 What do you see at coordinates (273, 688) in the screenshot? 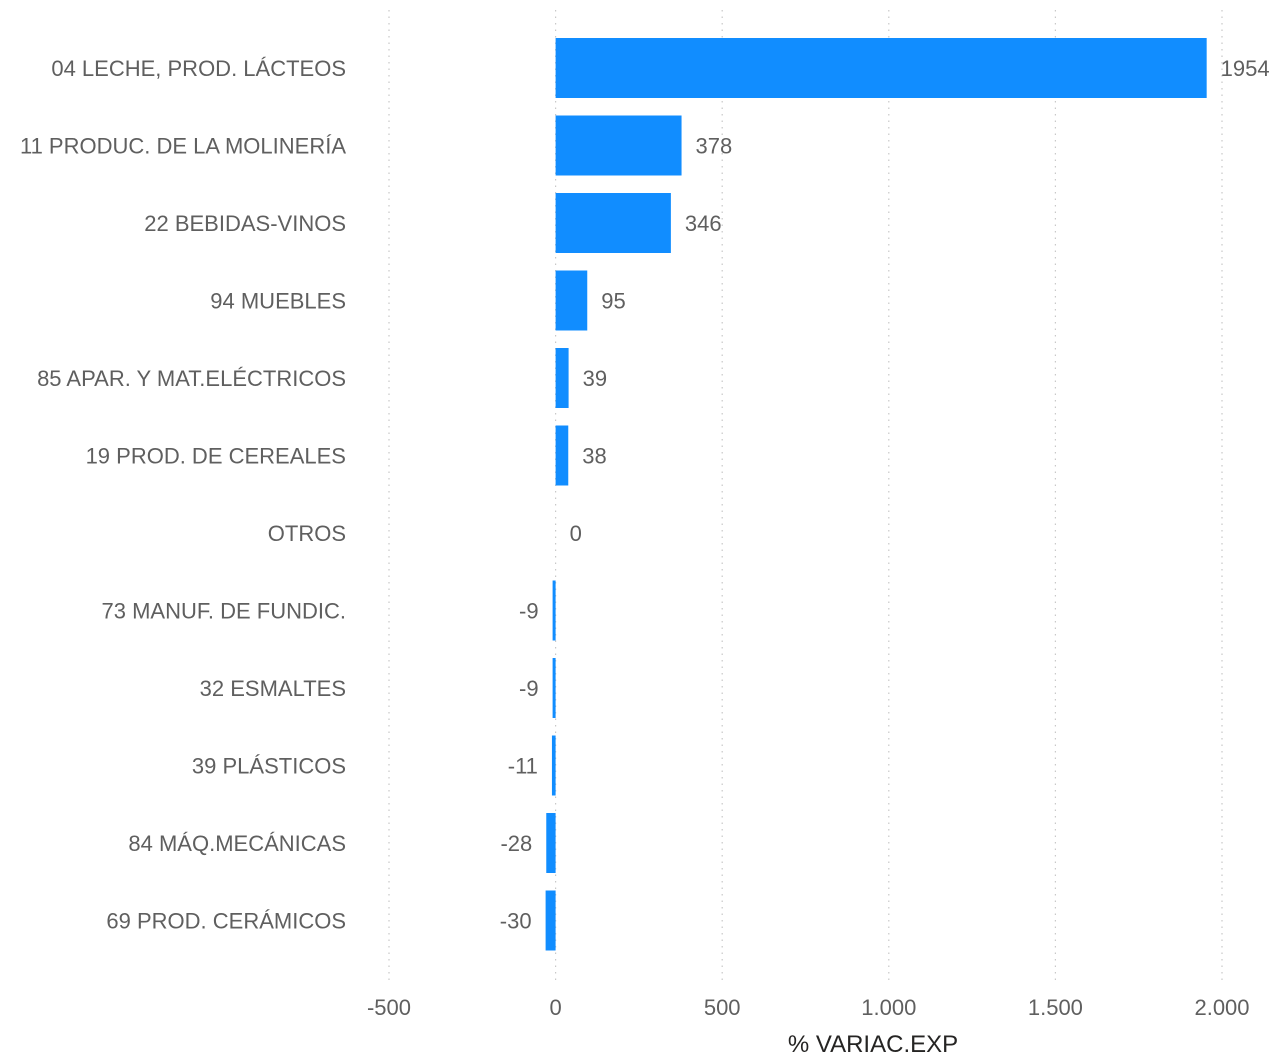
I see `category-label: 32 ESMALTES` at bounding box center [273, 688].